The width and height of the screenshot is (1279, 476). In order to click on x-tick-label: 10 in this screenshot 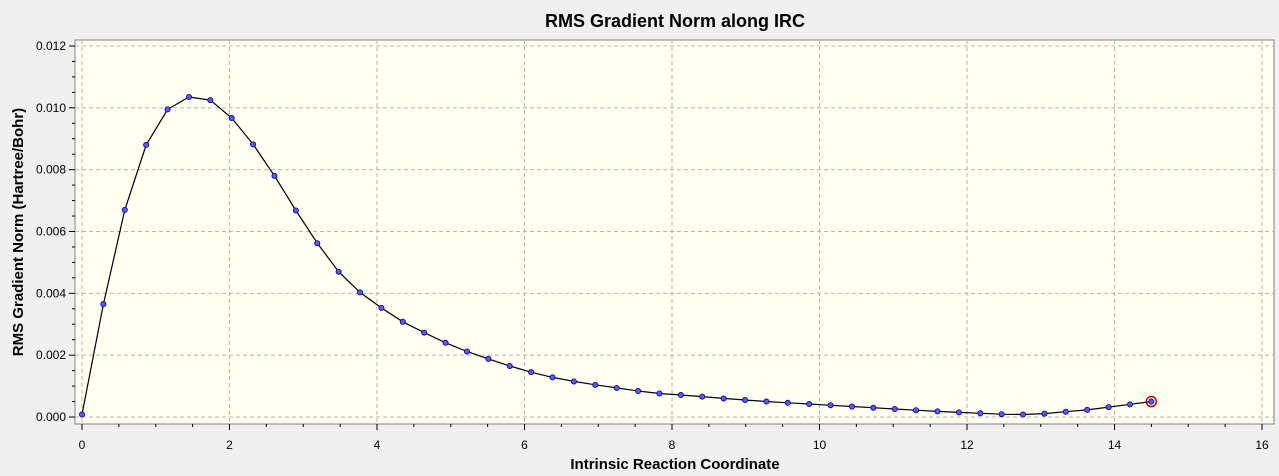, I will do `click(820, 445)`.